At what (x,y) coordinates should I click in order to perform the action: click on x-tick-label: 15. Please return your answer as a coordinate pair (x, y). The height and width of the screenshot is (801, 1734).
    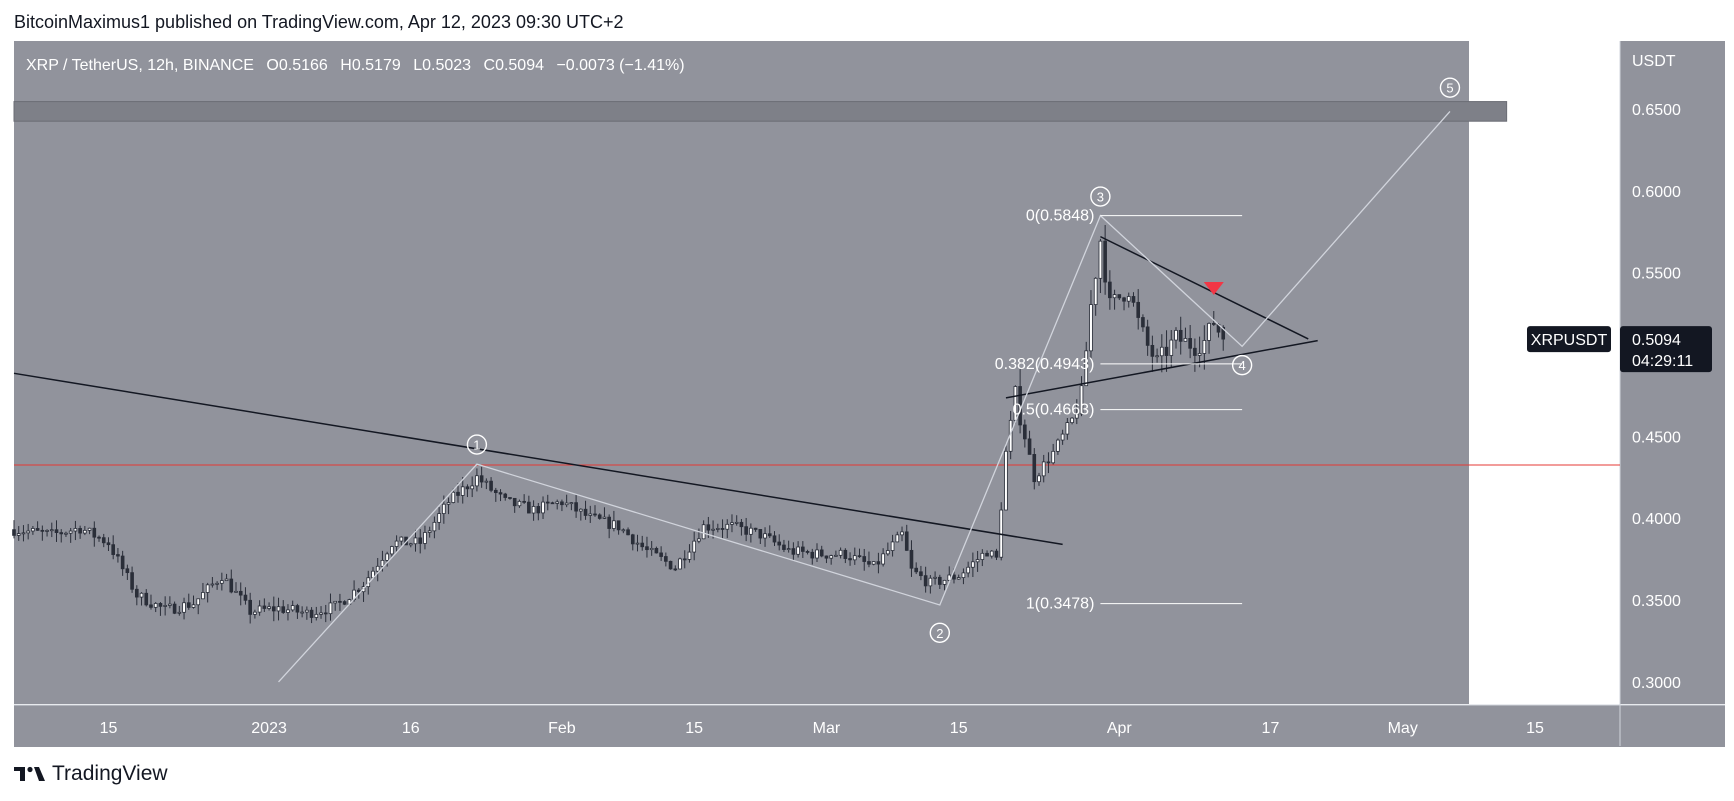
    Looking at the image, I should click on (959, 728).